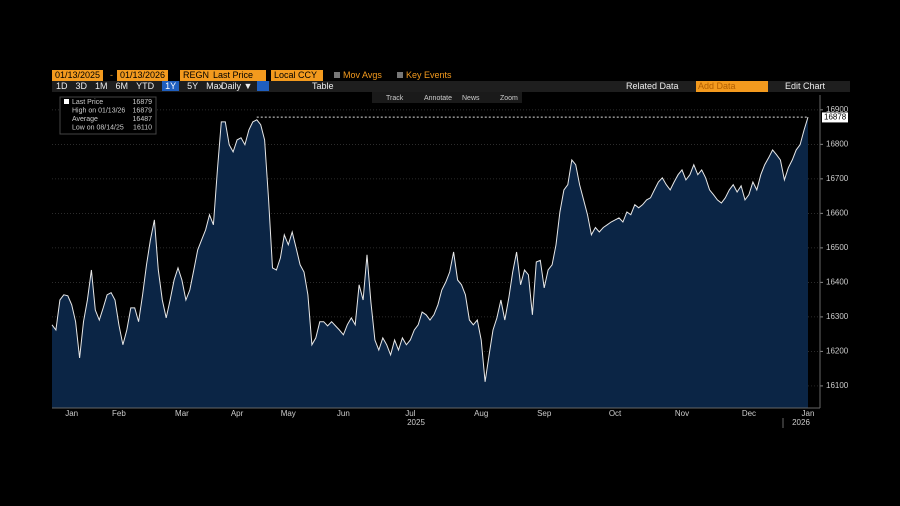  What do you see at coordinates (801, 422) in the screenshot?
I see `year-label: 2026` at bounding box center [801, 422].